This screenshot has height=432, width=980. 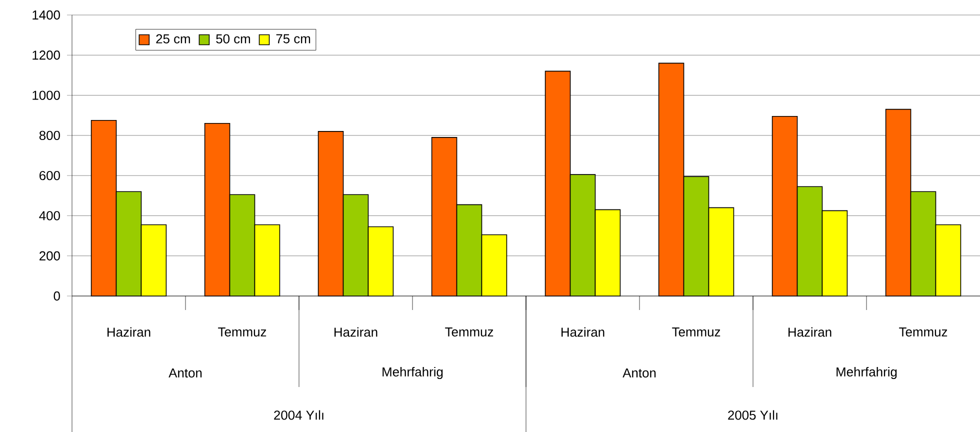 I want to click on legend-label: 25 cm, so click(x=173, y=39).